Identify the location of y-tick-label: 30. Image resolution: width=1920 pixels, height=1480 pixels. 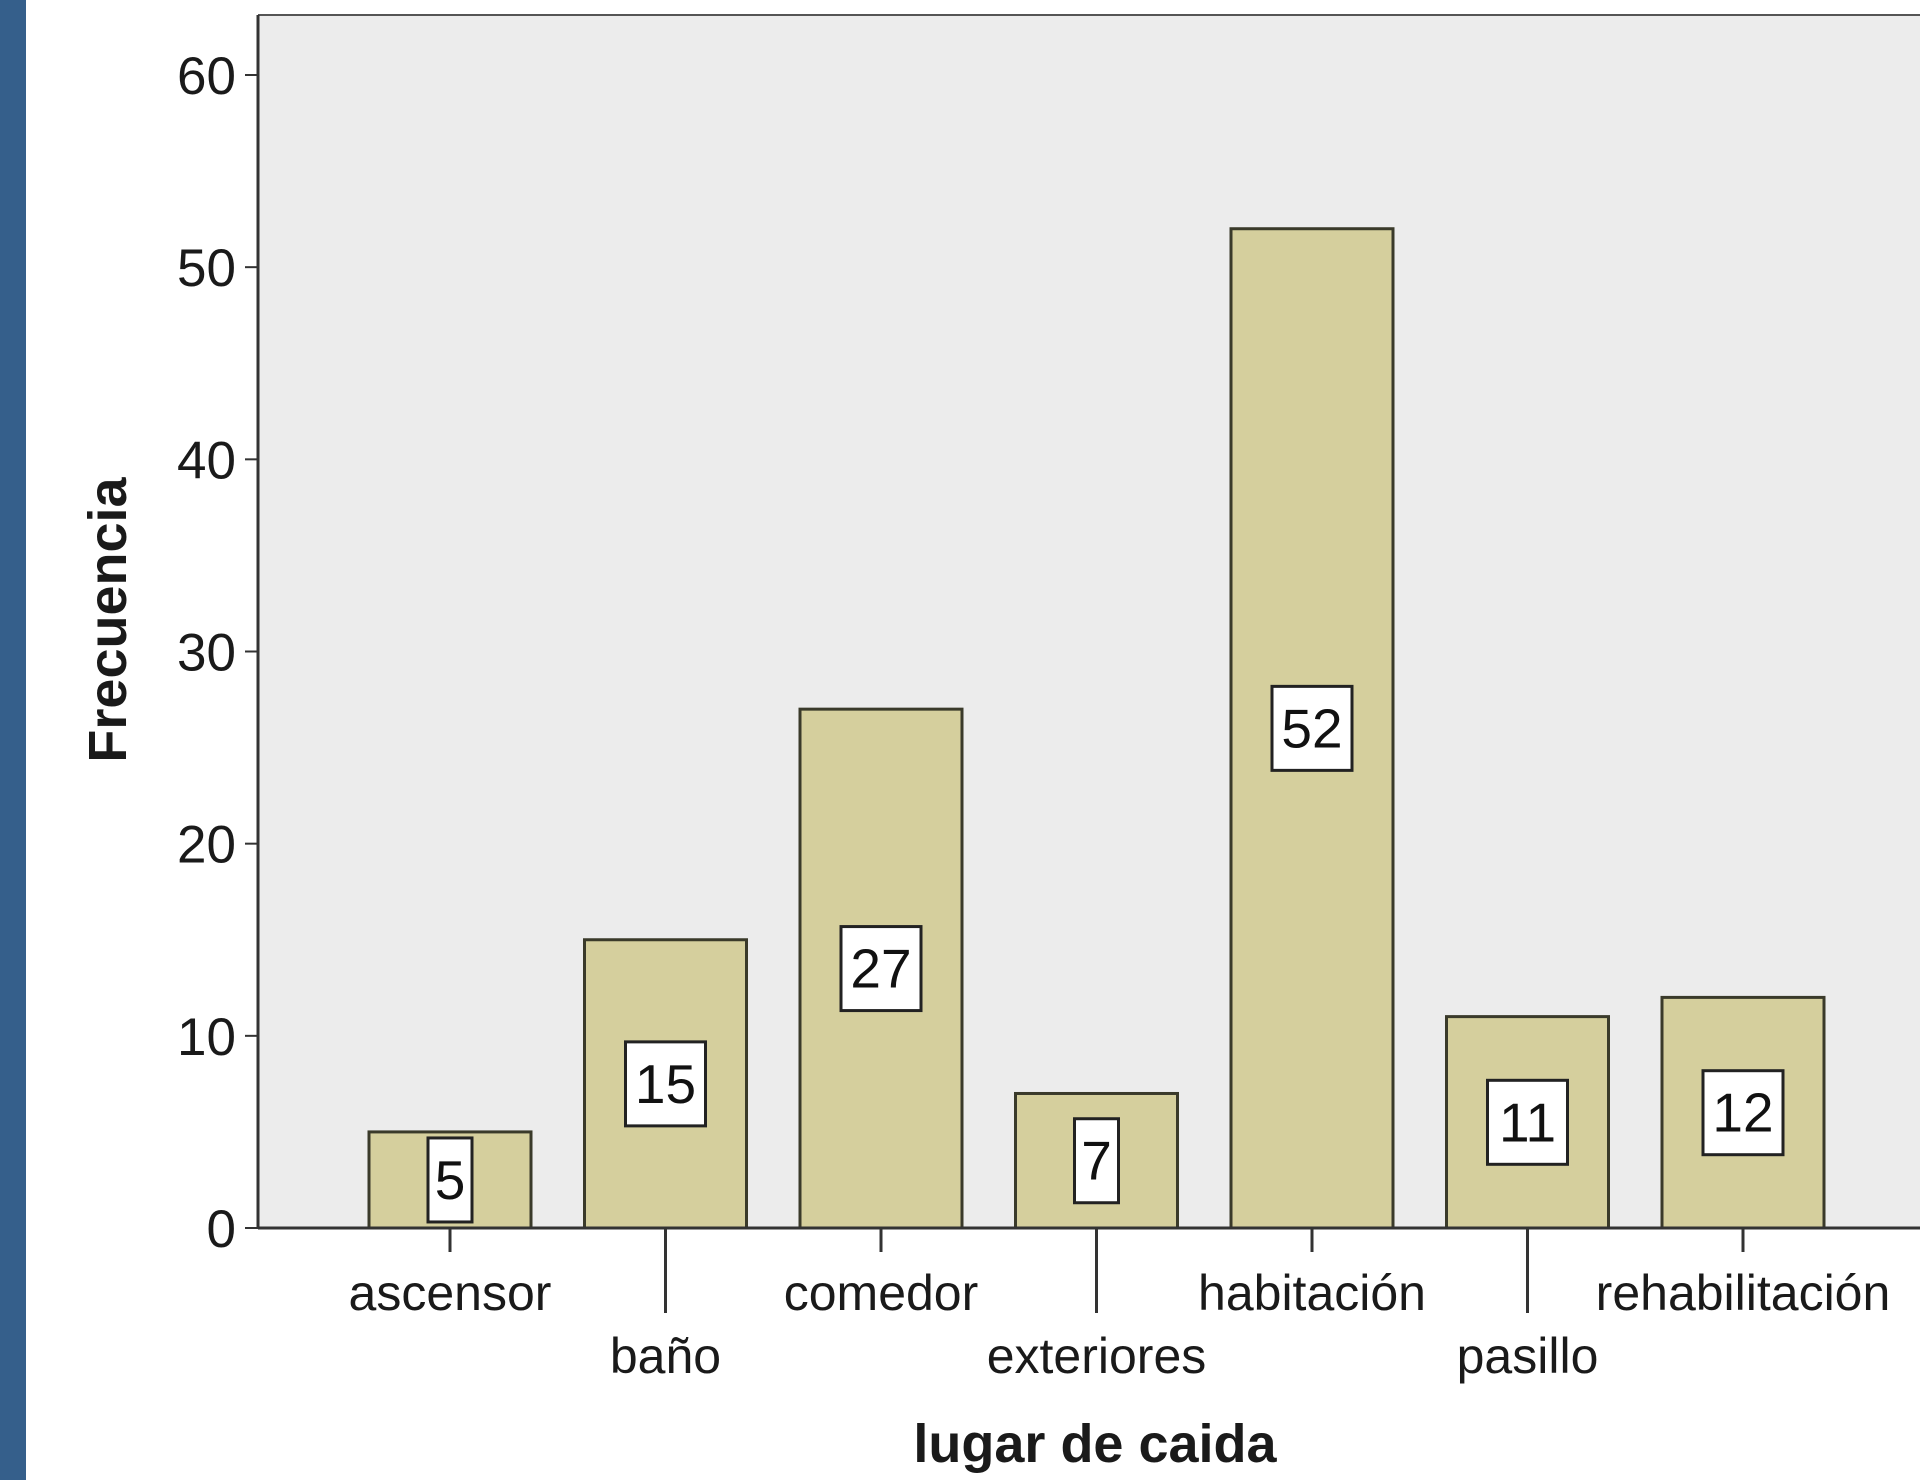
(206, 653).